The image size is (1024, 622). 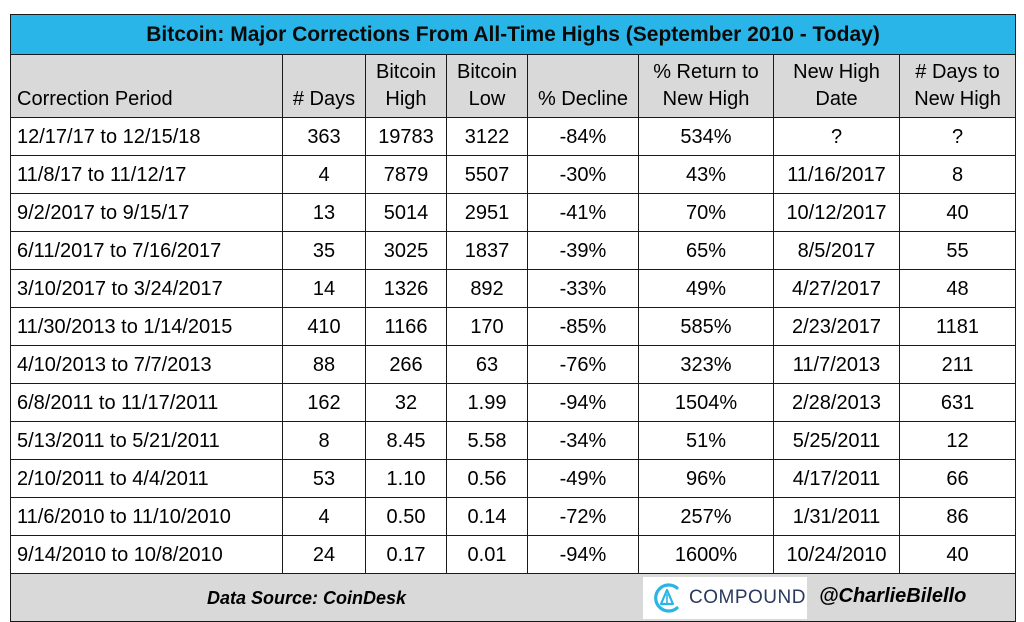 What do you see at coordinates (957, 478) in the screenshot?
I see `days-to-new-high-cell: 66` at bounding box center [957, 478].